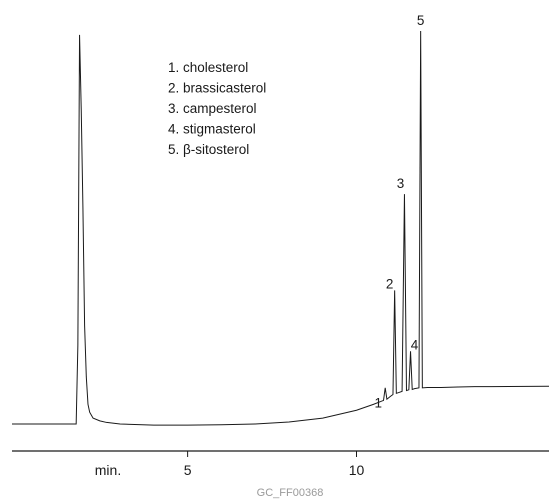  What do you see at coordinates (208, 149) in the screenshot?
I see `legend-item: 5. β-sitosterol` at bounding box center [208, 149].